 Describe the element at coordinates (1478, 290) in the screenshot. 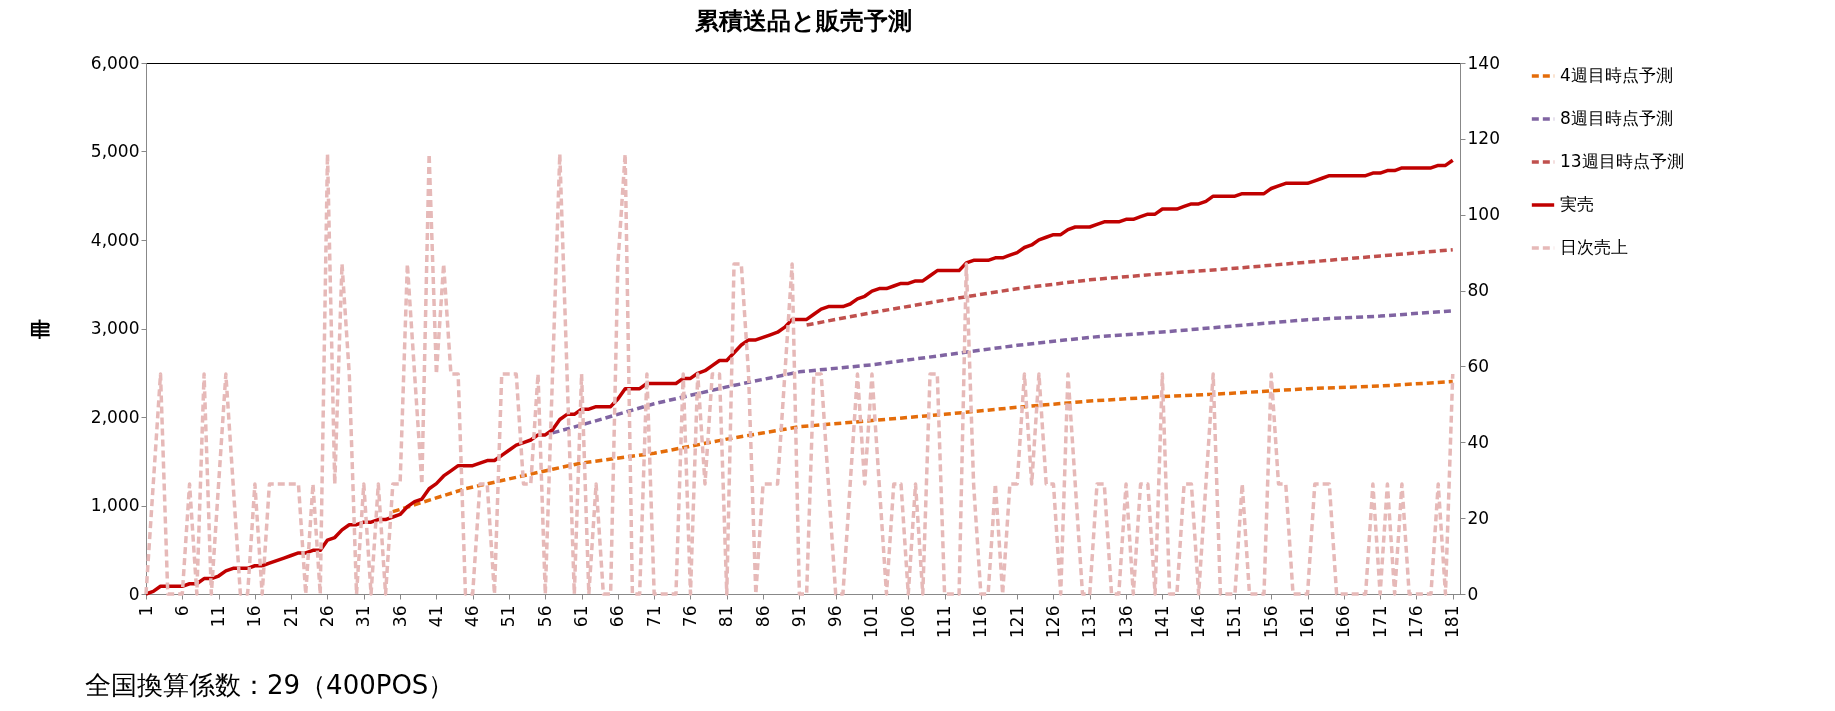

I see `y2-tick-label: 80` at that location.